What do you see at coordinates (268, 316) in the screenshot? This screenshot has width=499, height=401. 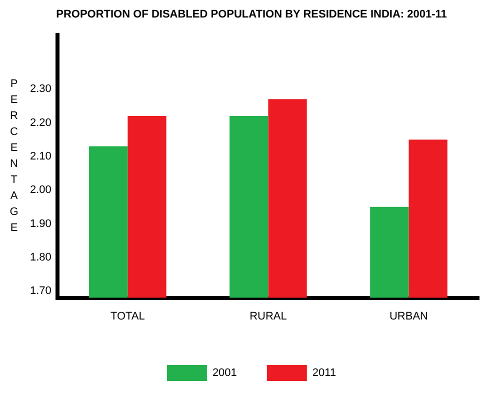 I see `x-tick-label: RURAL` at bounding box center [268, 316].